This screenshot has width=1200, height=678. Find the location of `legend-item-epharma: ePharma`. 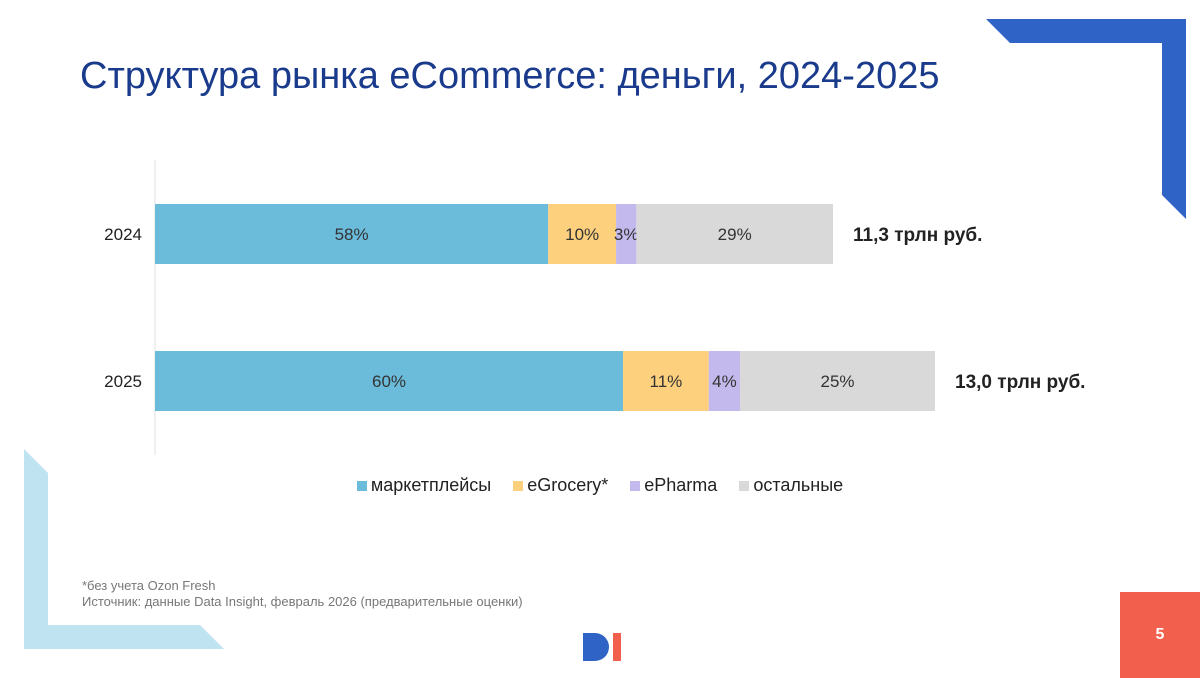

legend-item-epharma: ePharma is located at coordinates (673, 485).